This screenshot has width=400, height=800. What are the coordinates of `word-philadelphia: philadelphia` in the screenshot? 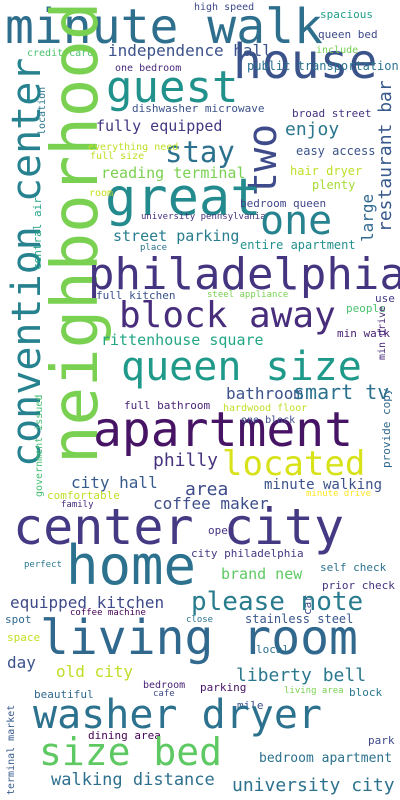 It's located at (244, 274).